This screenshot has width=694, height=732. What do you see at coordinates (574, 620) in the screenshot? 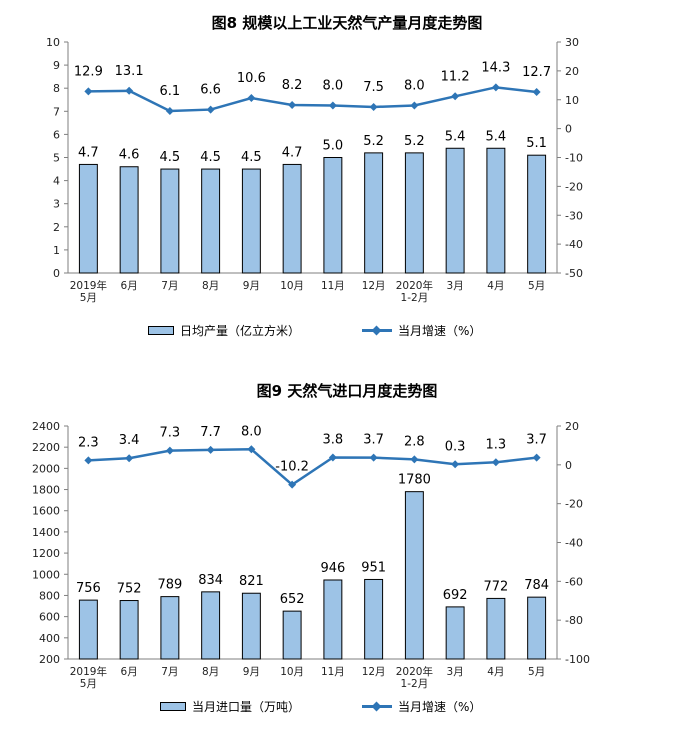
I see `y-tick-label-right: -80` at bounding box center [574, 620].